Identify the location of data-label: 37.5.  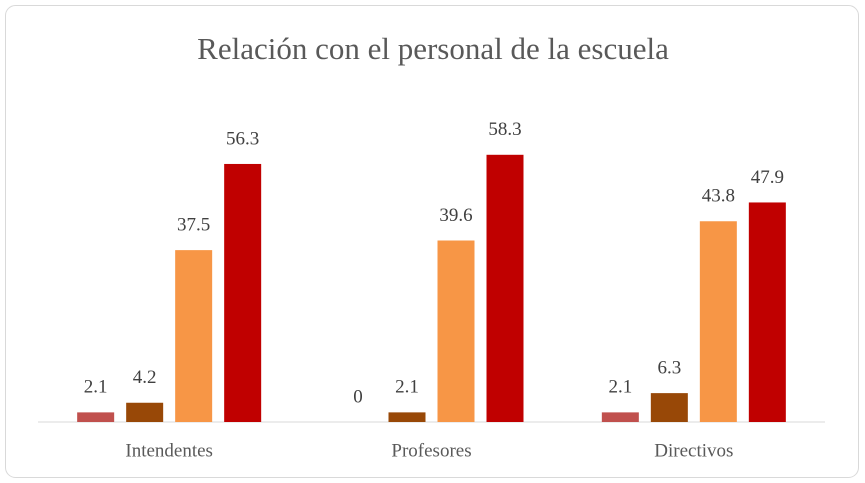
(193, 224).